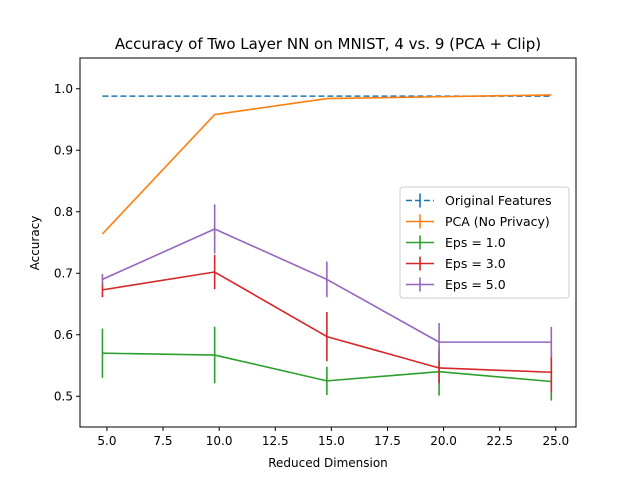 The width and height of the screenshot is (640, 480). I want to click on y-tick-label-5: 1.0, so click(63, 89).